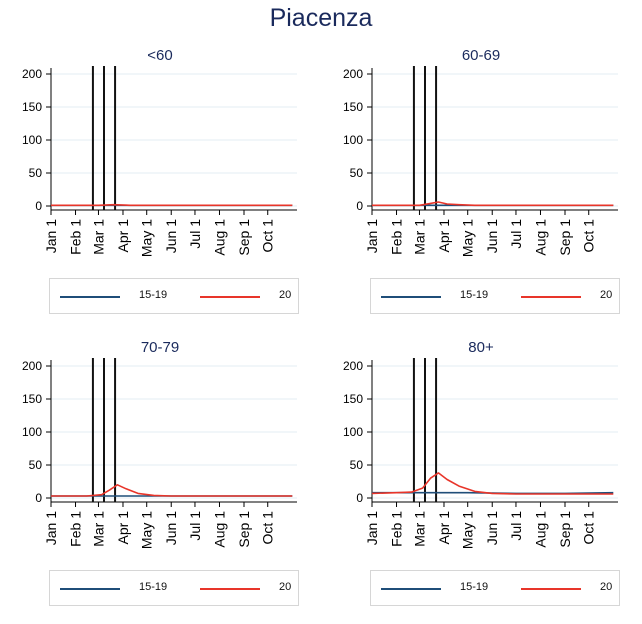 The image size is (642, 624). What do you see at coordinates (321, 18) in the screenshot?
I see `figure-title: Piacenza` at bounding box center [321, 18].